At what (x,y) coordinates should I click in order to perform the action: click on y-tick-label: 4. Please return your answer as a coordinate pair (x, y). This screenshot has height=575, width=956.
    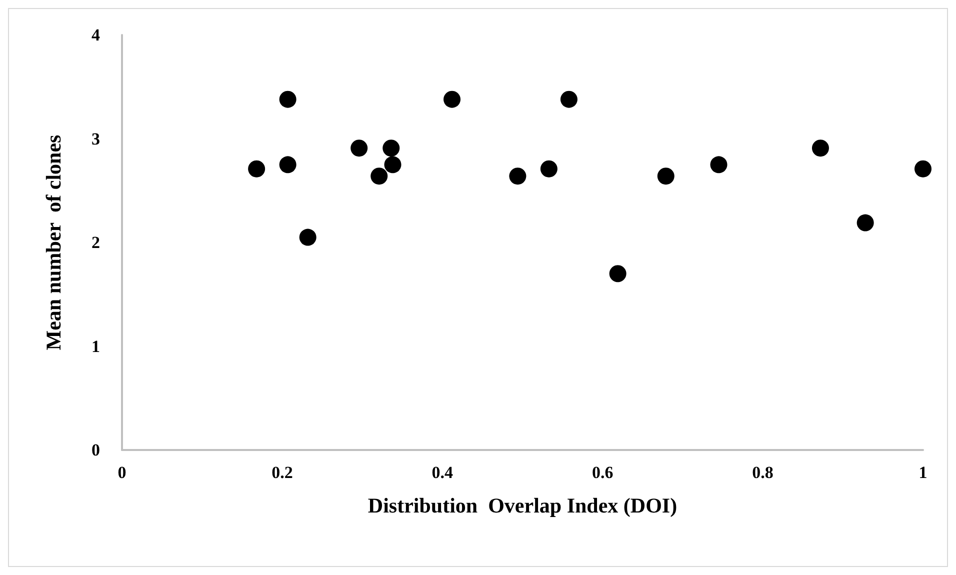
    Looking at the image, I should click on (96, 35).